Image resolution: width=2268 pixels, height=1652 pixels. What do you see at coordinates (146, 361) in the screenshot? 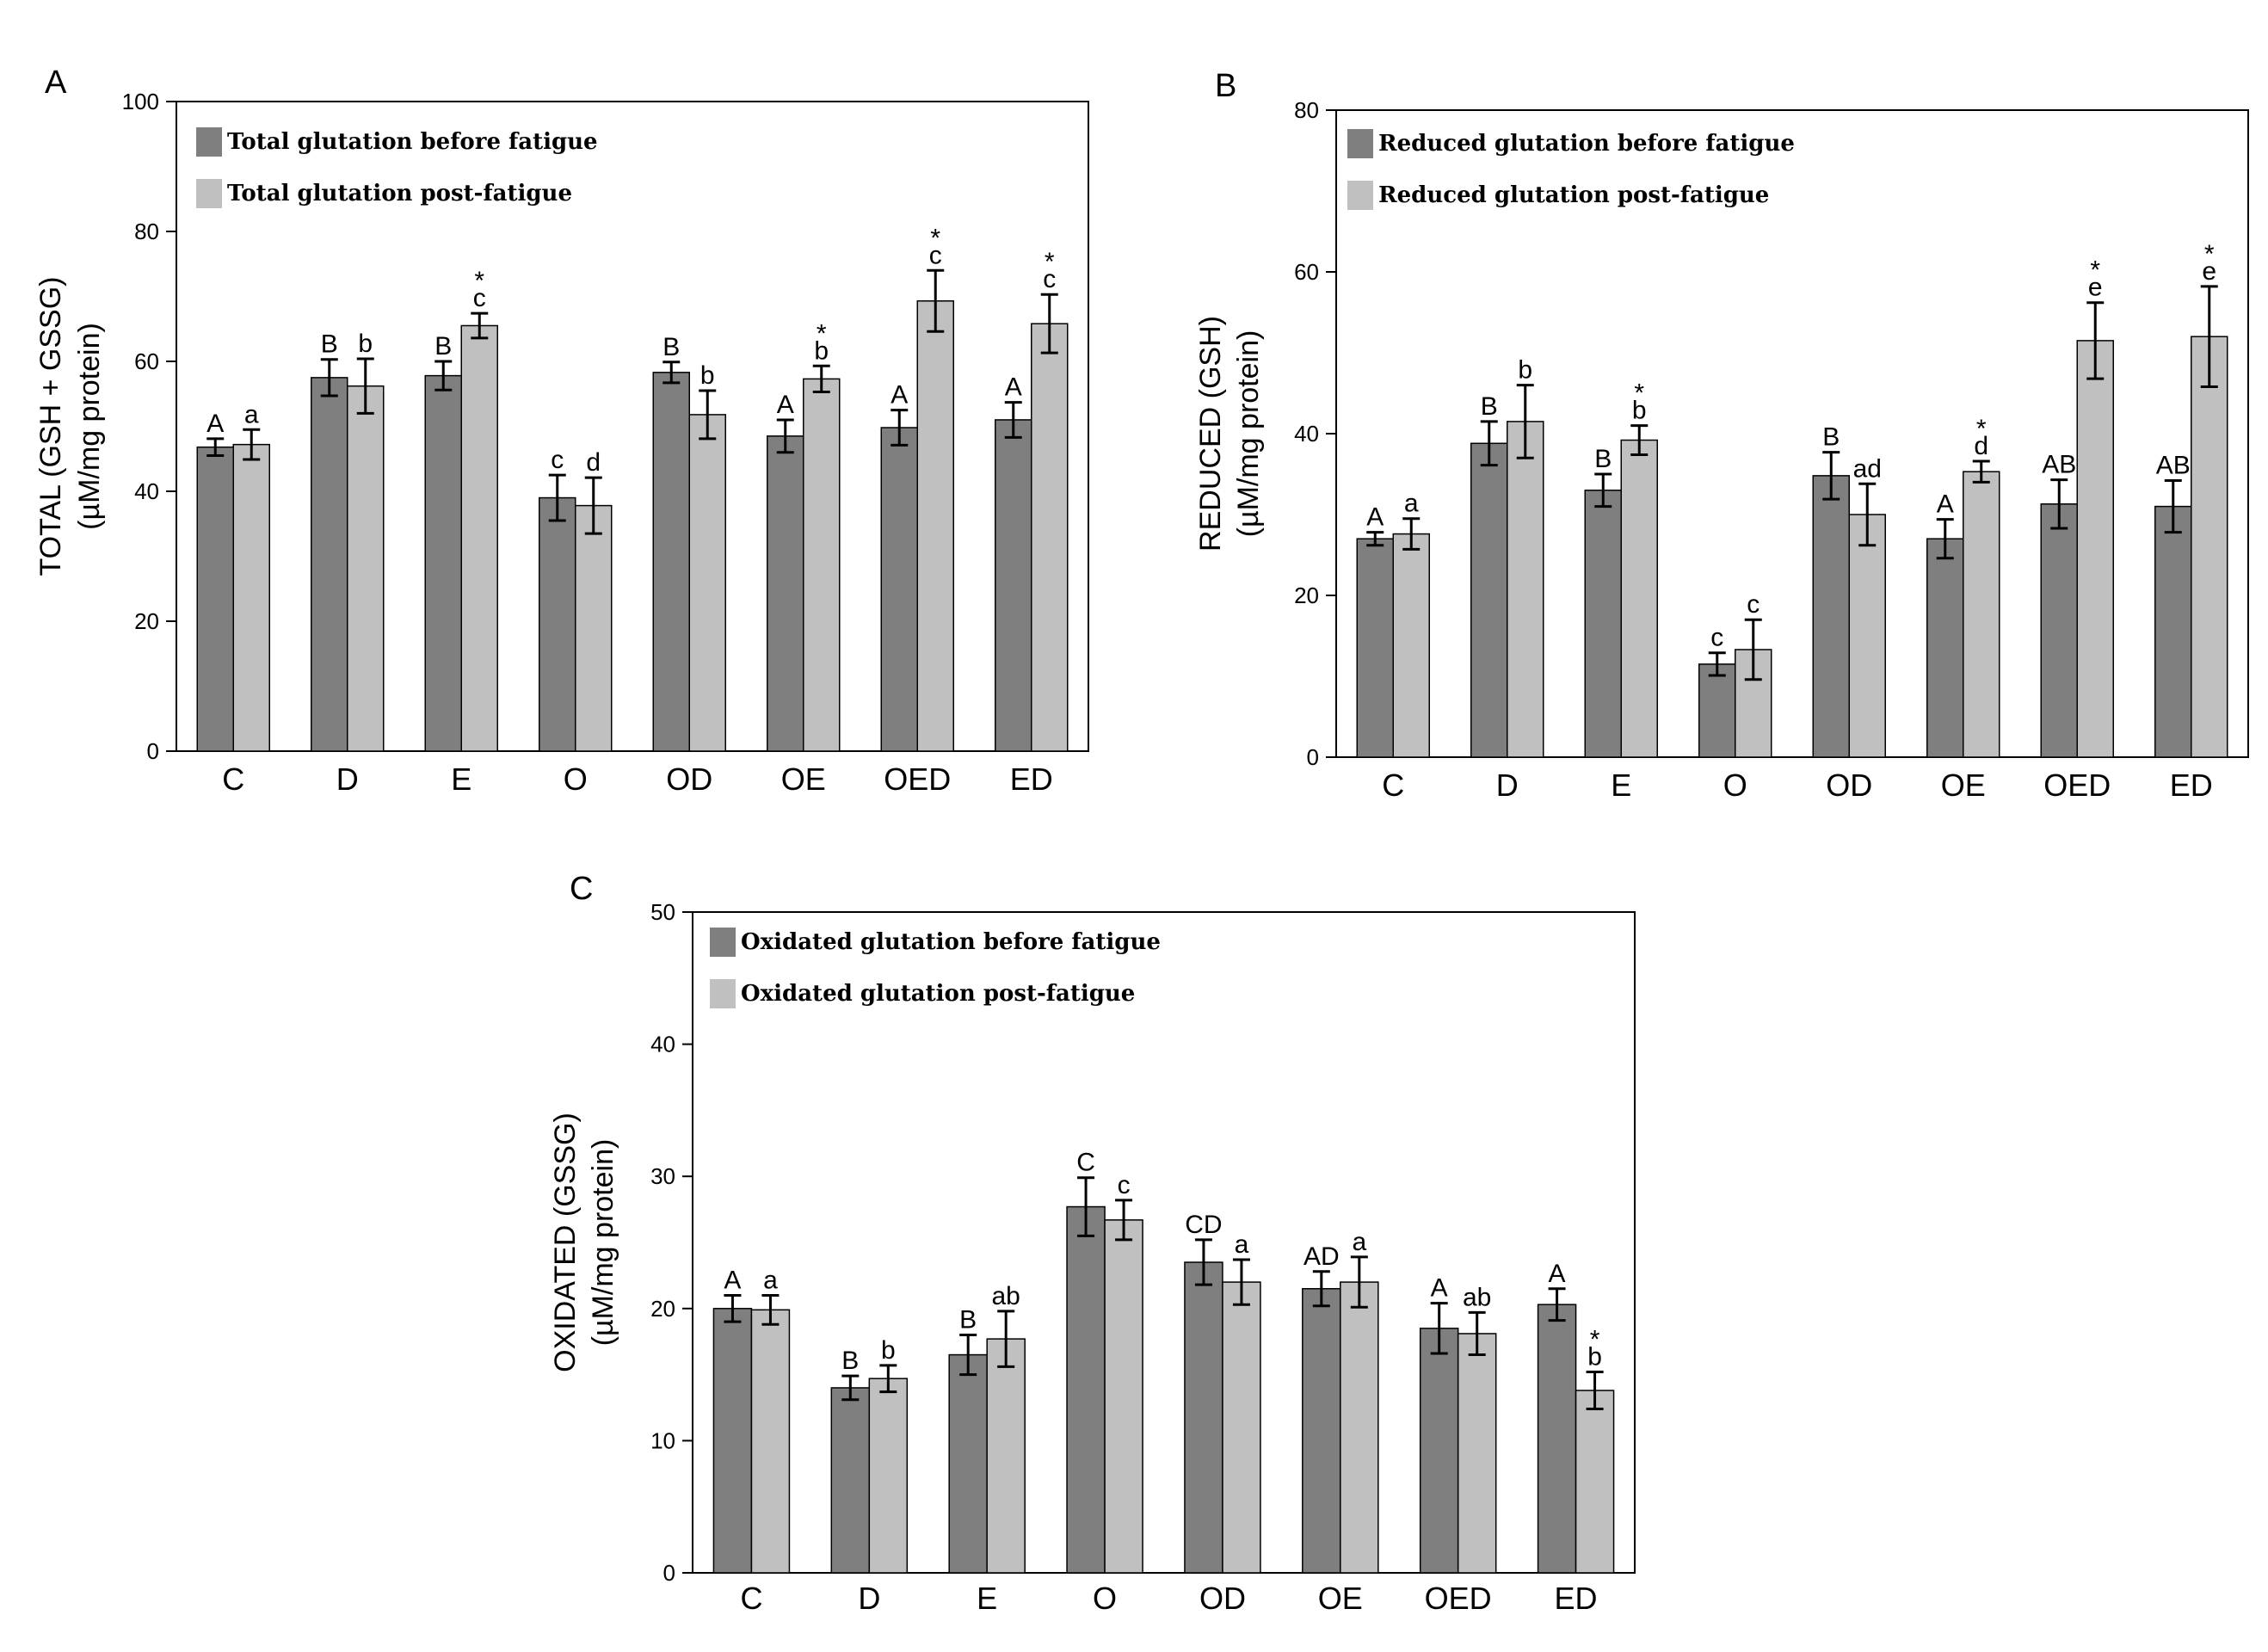
I see `y-tick-label-a: 60` at bounding box center [146, 361].